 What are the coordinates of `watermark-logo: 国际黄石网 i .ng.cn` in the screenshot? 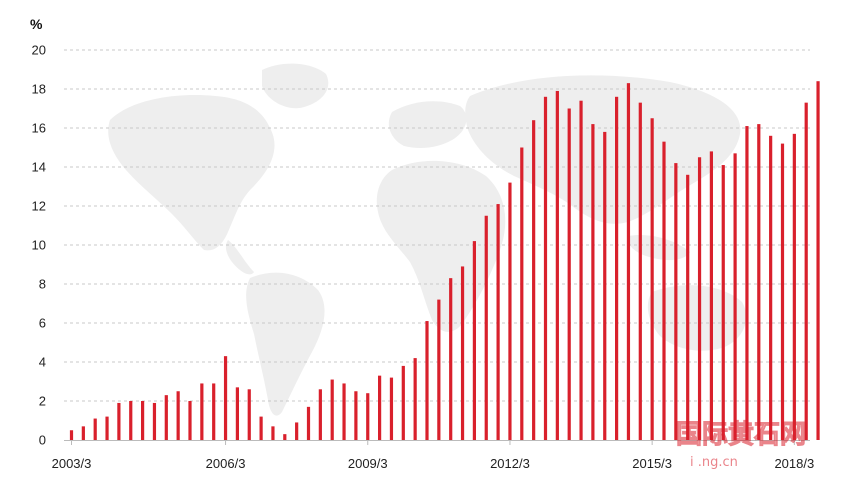 It's located at (741, 445).